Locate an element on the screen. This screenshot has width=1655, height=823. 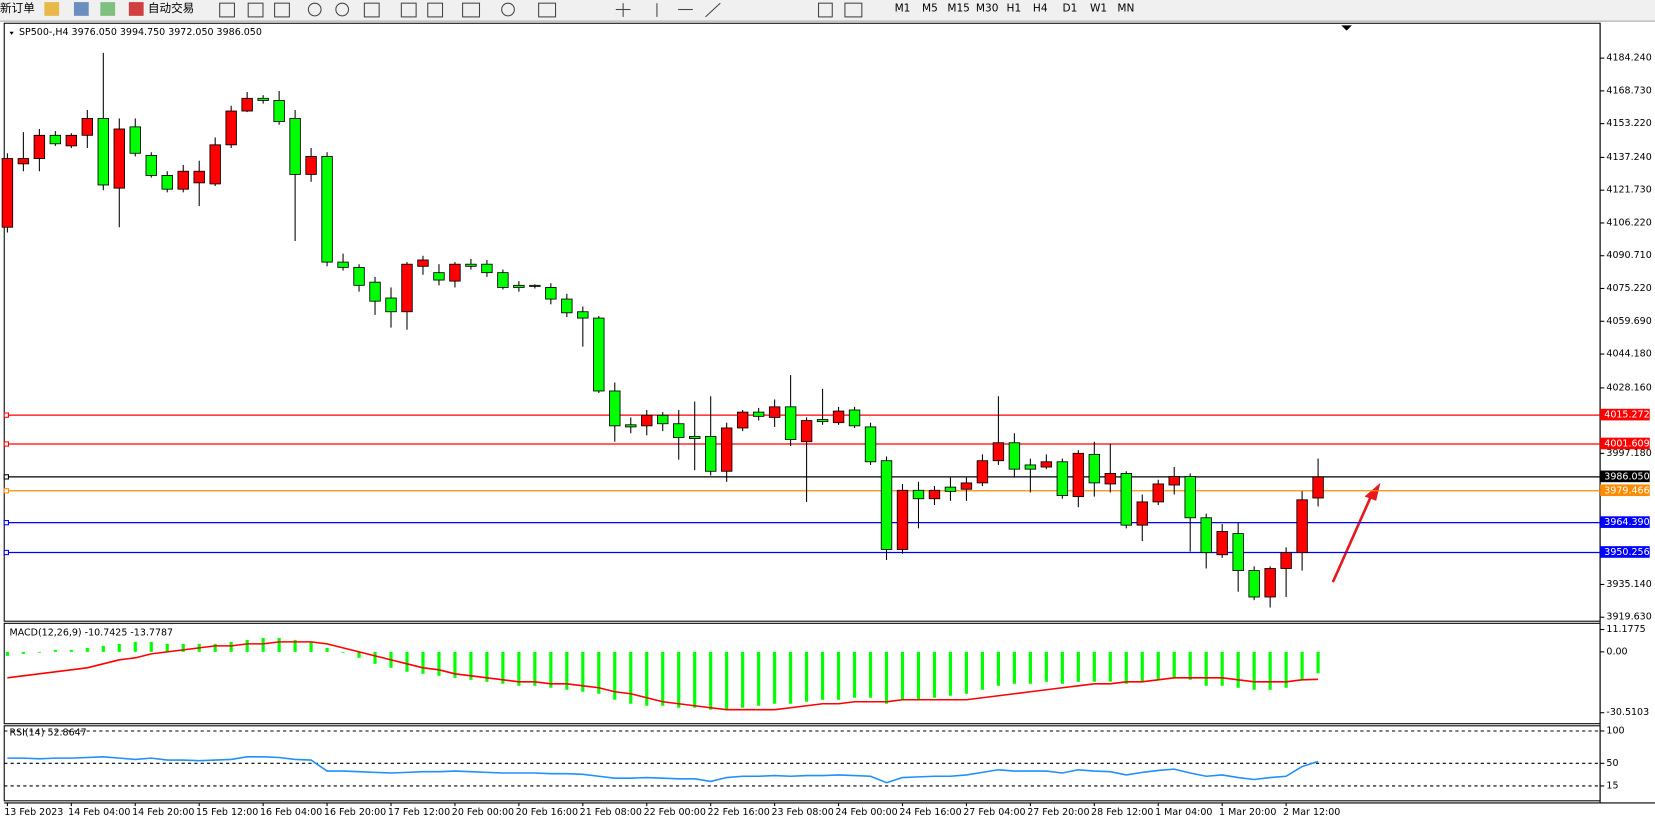
zoom-out is located at coordinates (342, 9).